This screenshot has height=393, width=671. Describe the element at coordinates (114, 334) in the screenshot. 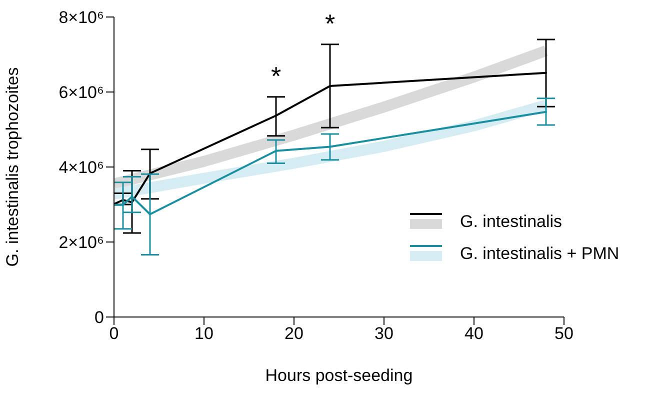

I see `x-tick-label: 0` at that location.